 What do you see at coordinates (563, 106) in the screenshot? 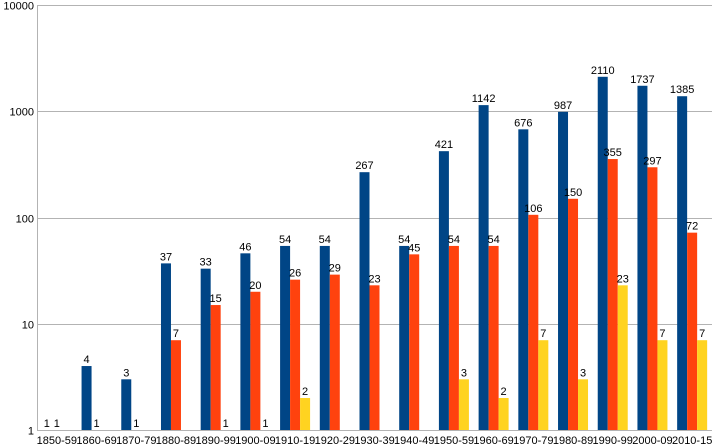
I see `data-label: 987` at bounding box center [563, 106].